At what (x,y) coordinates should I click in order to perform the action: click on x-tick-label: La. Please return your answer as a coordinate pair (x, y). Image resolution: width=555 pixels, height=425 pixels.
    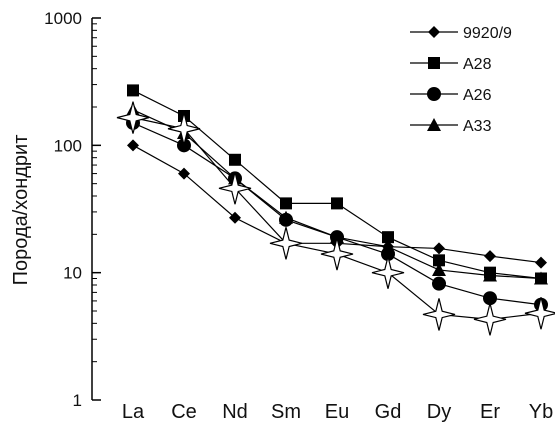
    Looking at the image, I should click on (133, 412).